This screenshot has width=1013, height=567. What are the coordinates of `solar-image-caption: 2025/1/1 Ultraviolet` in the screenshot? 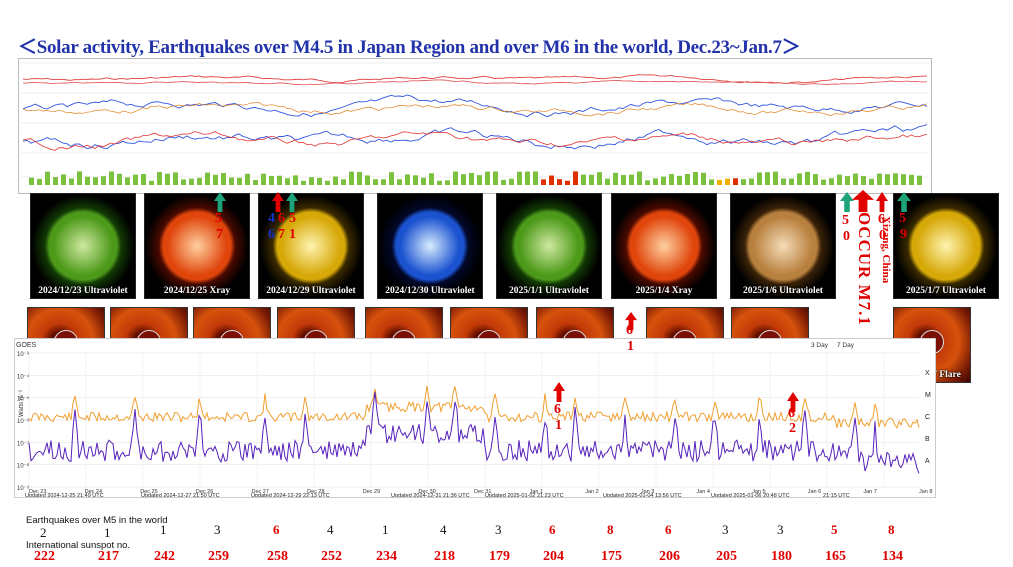 It's located at (549, 291).